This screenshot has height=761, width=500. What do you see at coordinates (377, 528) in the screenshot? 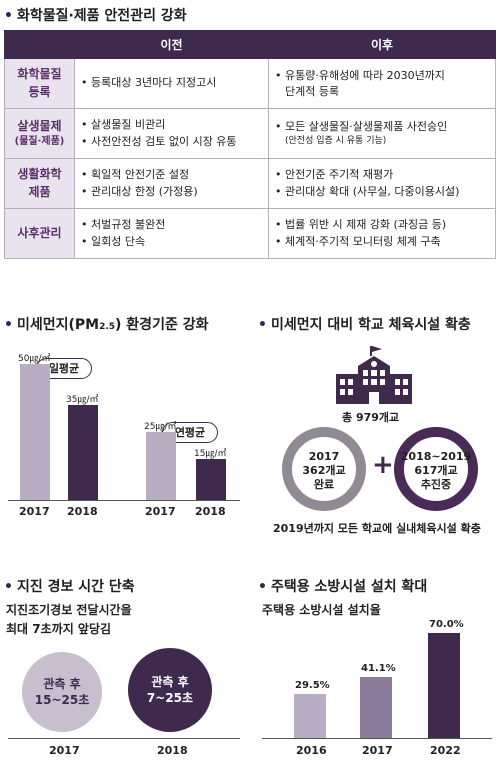
I see `school-note: 2019년까지 모든 학교에 실내체육시설 확충` at bounding box center [377, 528].